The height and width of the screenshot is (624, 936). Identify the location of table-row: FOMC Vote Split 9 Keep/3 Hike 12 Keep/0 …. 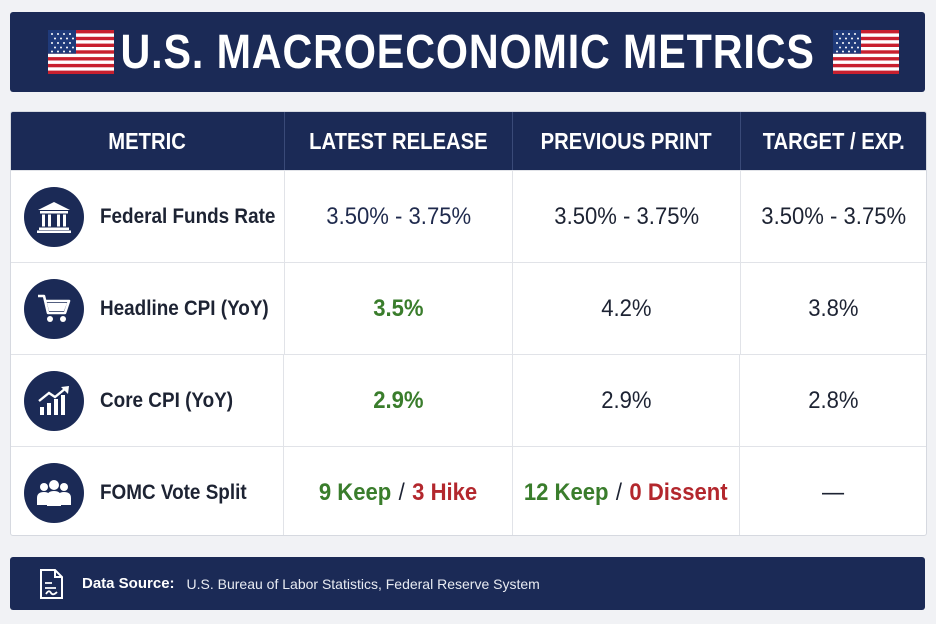
(468, 490).